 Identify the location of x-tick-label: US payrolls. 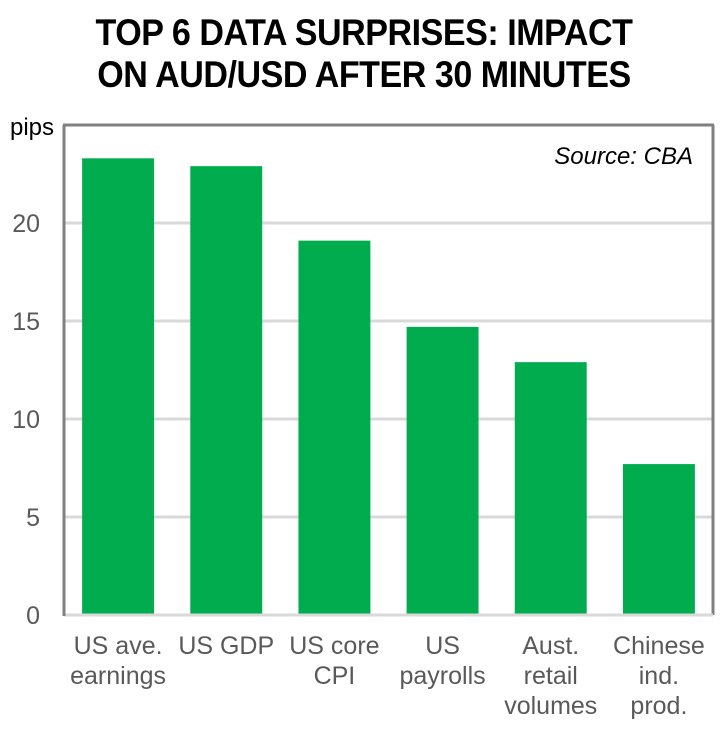
(443, 661).